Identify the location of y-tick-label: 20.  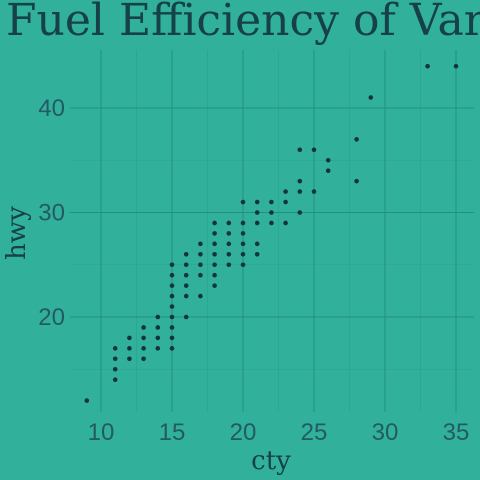
(51, 317).